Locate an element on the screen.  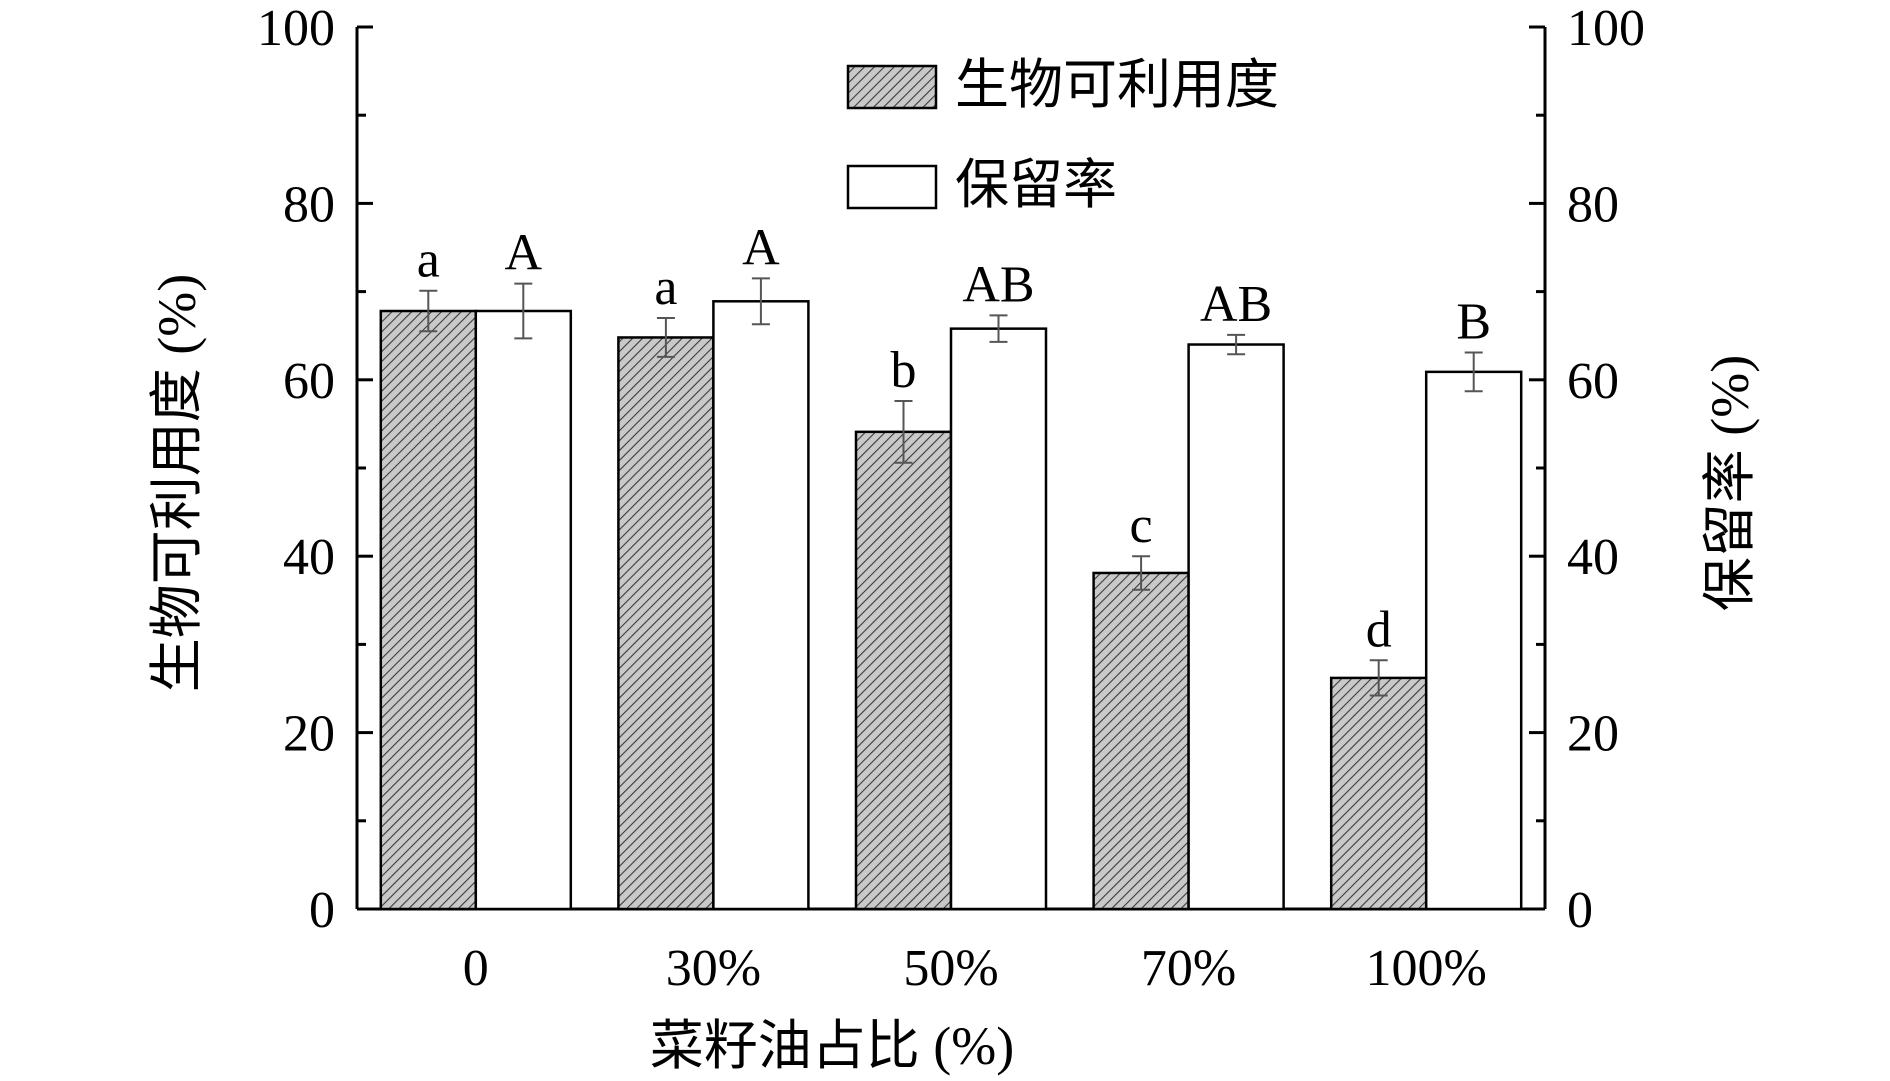
y-tick-label-right: 100 is located at coordinates (1606, 28).